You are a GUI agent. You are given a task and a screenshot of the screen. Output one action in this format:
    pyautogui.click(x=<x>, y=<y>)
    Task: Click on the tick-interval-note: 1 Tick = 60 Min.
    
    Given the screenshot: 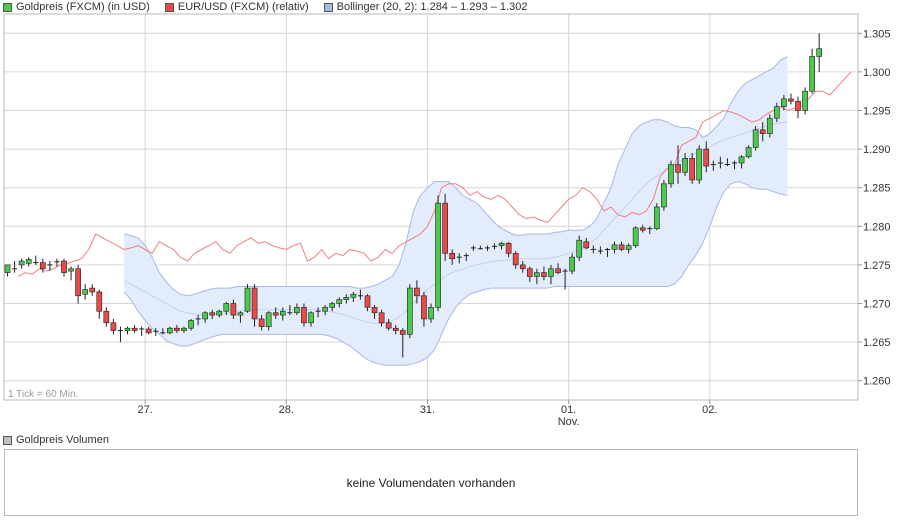 What is the action you would take?
    pyautogui.click(x=43, y=394)
    